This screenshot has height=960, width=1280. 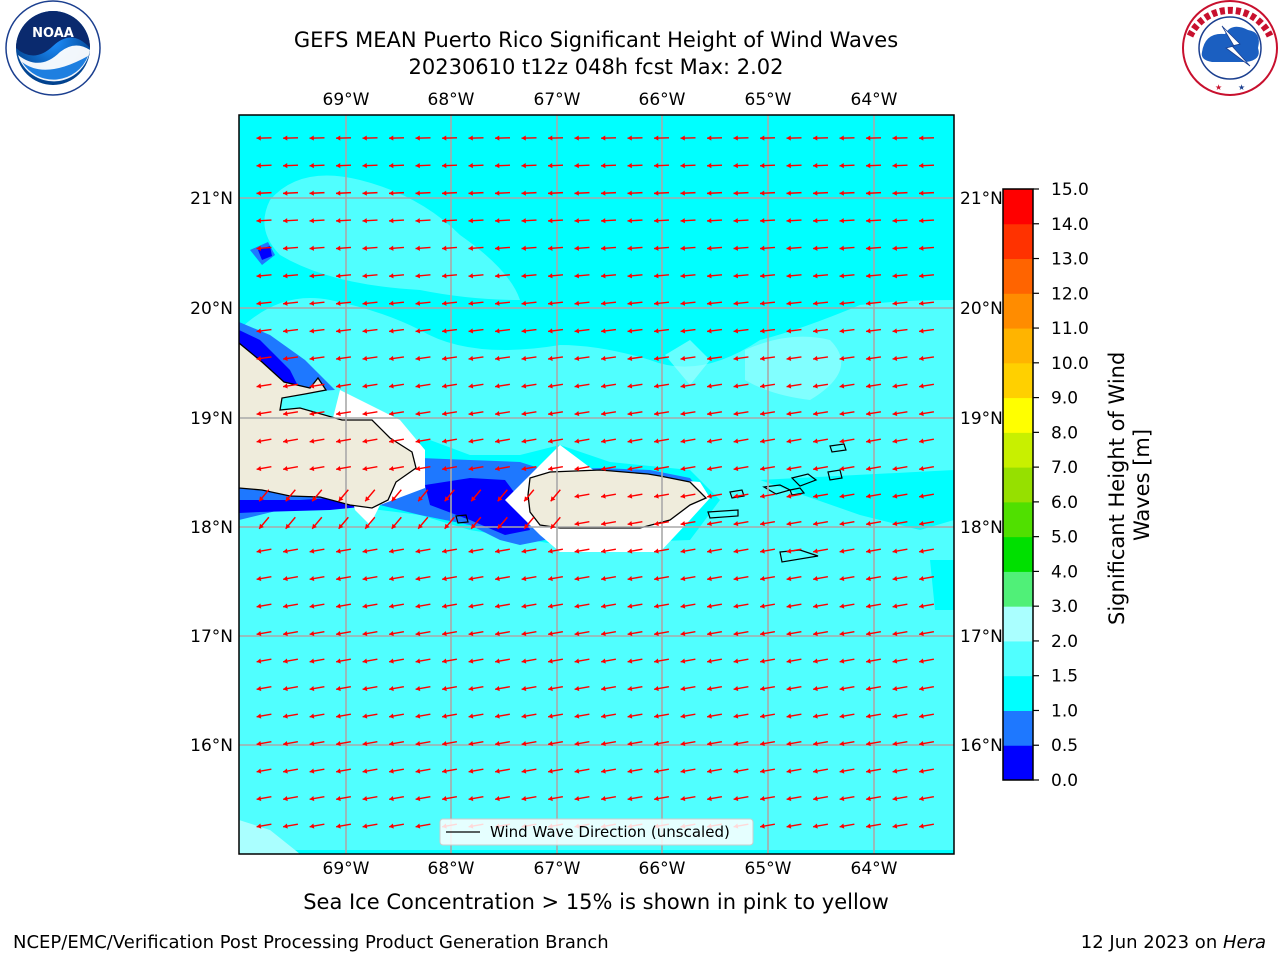 What do you see at coordinates (981, 309) in the screenshot?
I see `lat-label-right: 20°N` at bounding box center [981, 309].